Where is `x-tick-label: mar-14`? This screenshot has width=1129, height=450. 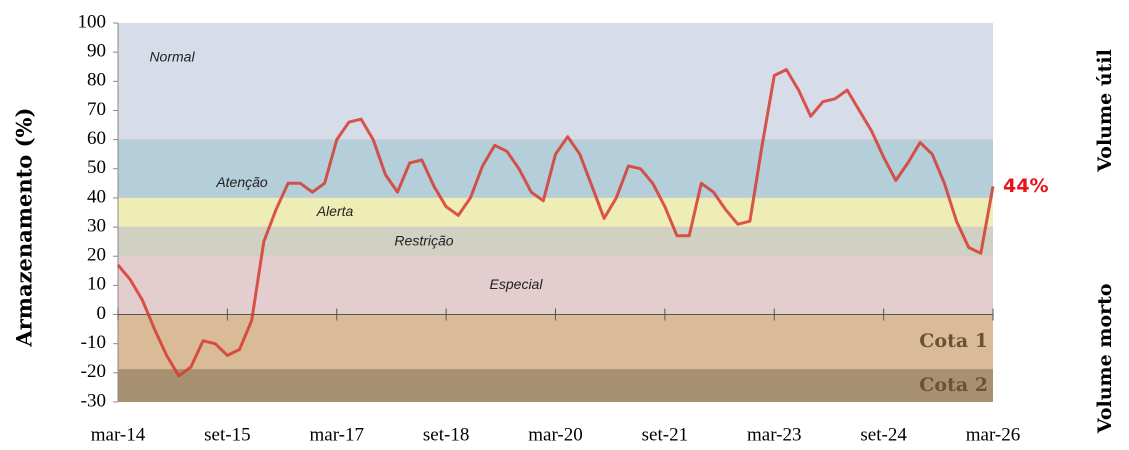 x-tick-label: mar-14 is located at coordinates (118, 434).